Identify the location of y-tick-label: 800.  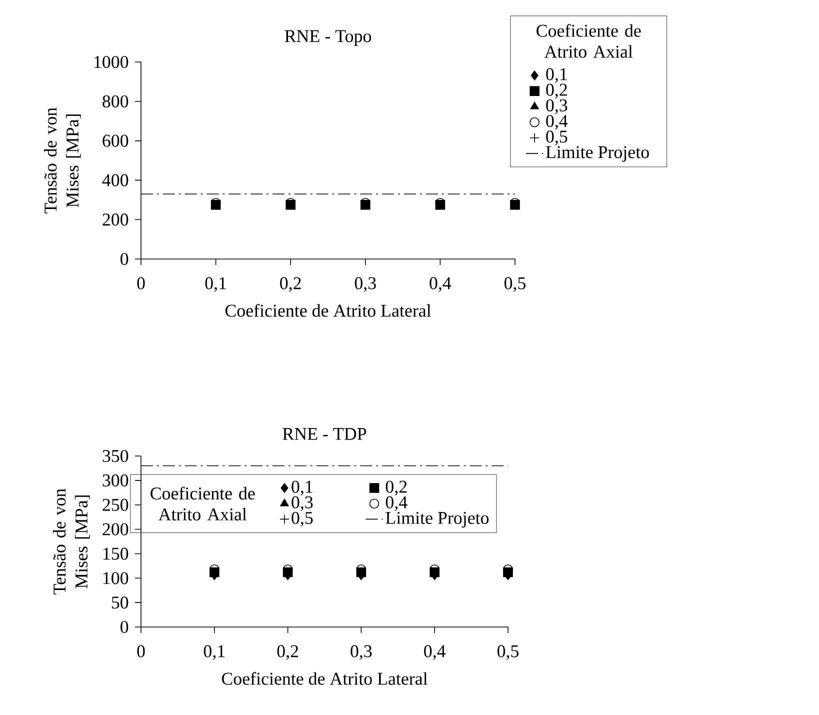
(115, 101).